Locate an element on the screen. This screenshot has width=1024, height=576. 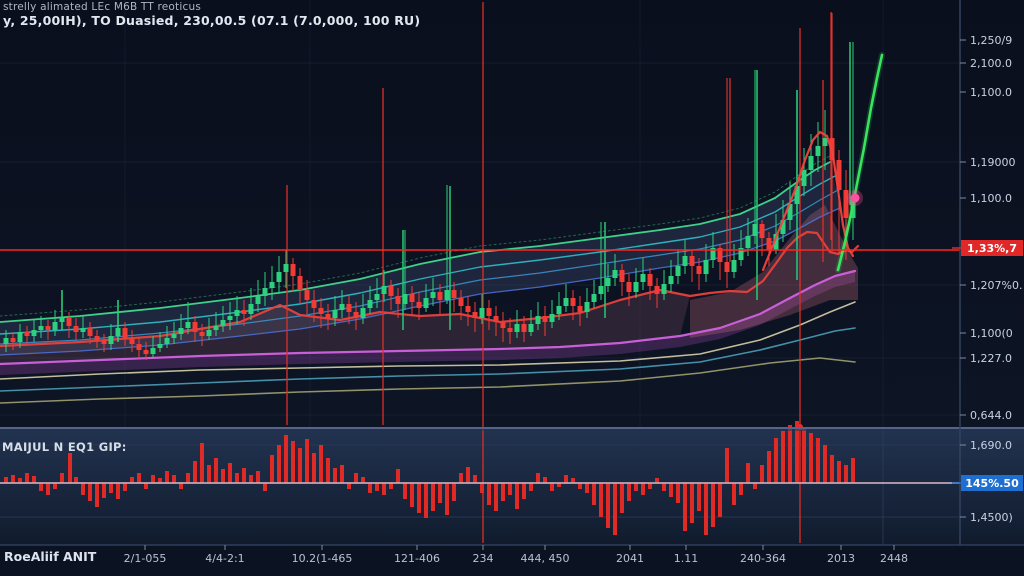
time-axis-label: 240-364 is located at coordinates (763, 558).